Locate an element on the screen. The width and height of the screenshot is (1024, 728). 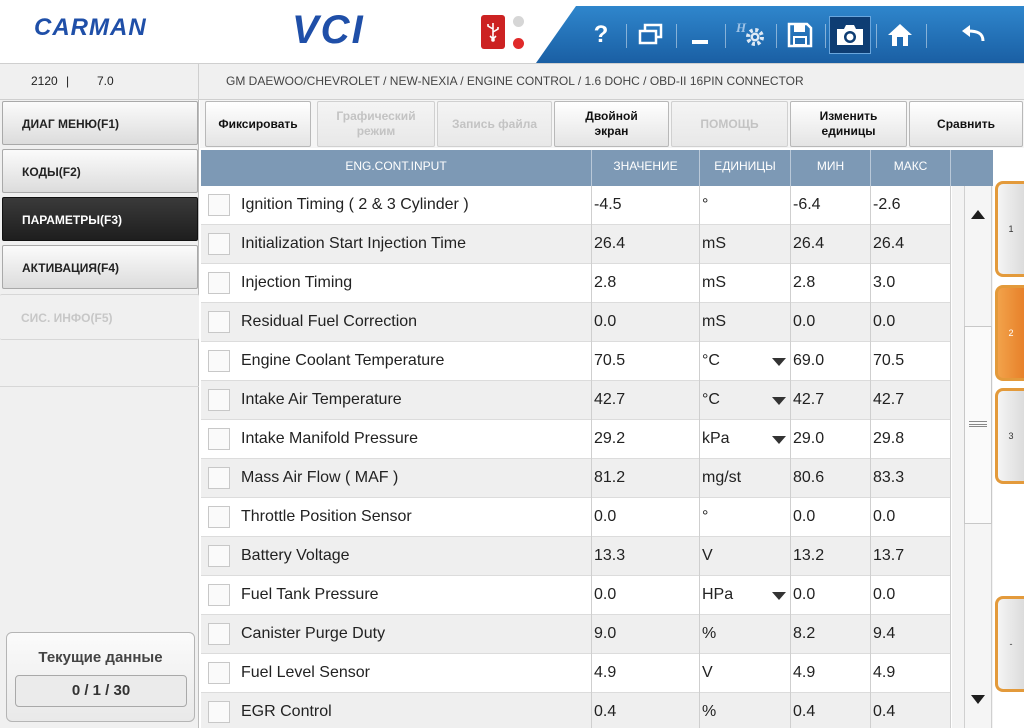
minimize-icon is located at coordinates (700, 35).